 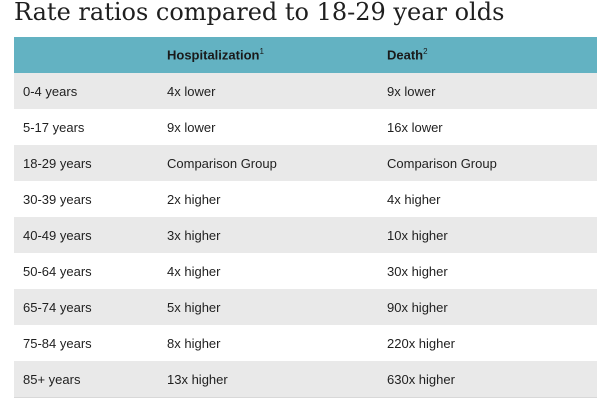 I want to click on table-row: 0-4 years 4x lower 9x lower, so click(x=305, y=91).